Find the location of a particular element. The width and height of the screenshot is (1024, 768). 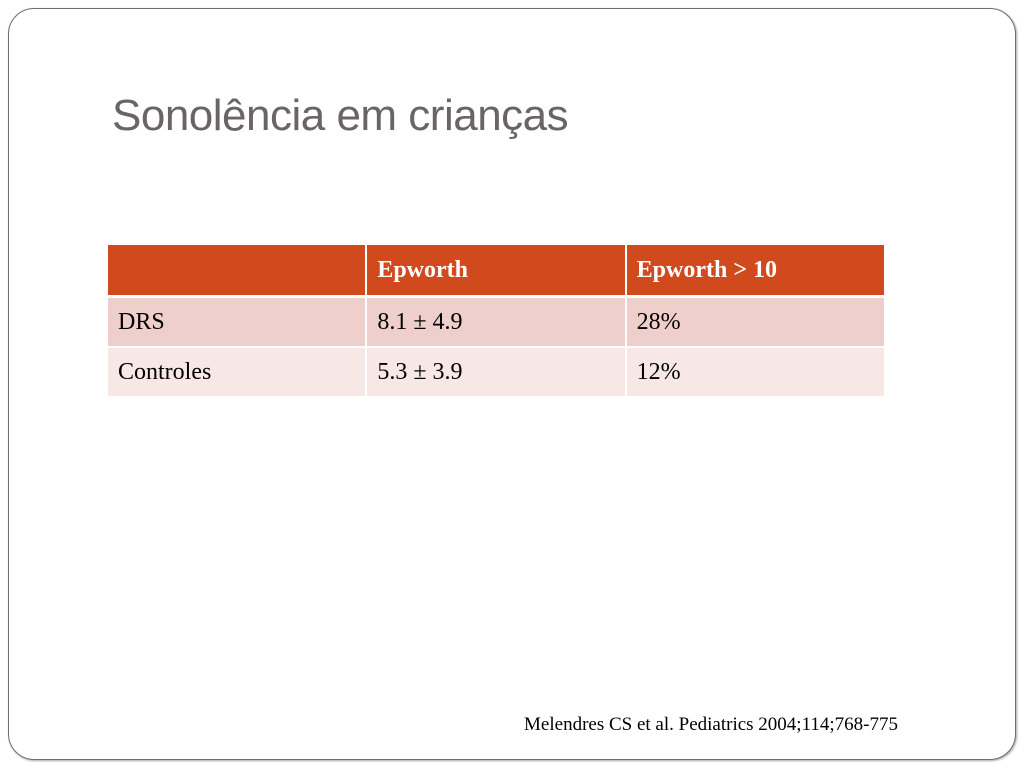

epworth-value-cell: 5.3 ± 3.9 is located at coordinates (497, 373).